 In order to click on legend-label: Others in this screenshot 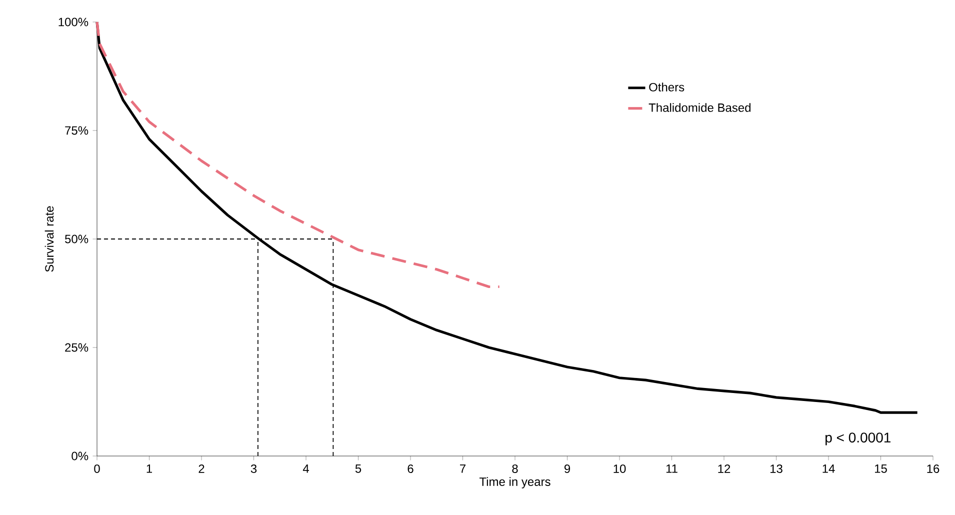, I will do `click(666, 87)`.